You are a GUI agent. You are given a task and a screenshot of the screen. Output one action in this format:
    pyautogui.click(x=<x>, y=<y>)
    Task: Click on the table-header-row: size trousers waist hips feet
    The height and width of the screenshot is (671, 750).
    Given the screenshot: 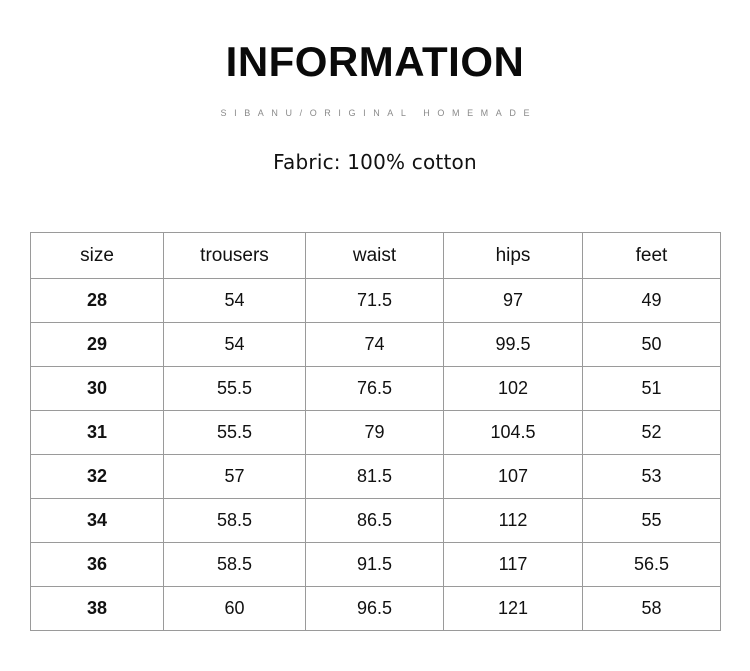 What is the action you would take?
    pyautogui.click(x=375, y=255)
    